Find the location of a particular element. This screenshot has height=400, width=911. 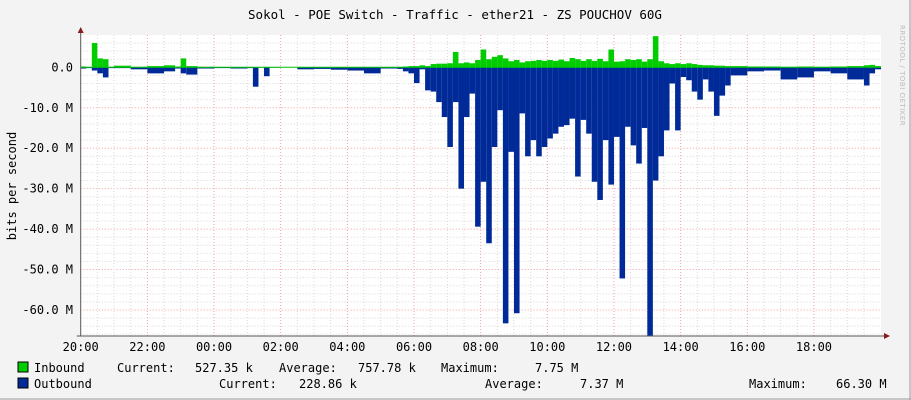

outbound-average-label: Average: is located at coordinates (514, 384).